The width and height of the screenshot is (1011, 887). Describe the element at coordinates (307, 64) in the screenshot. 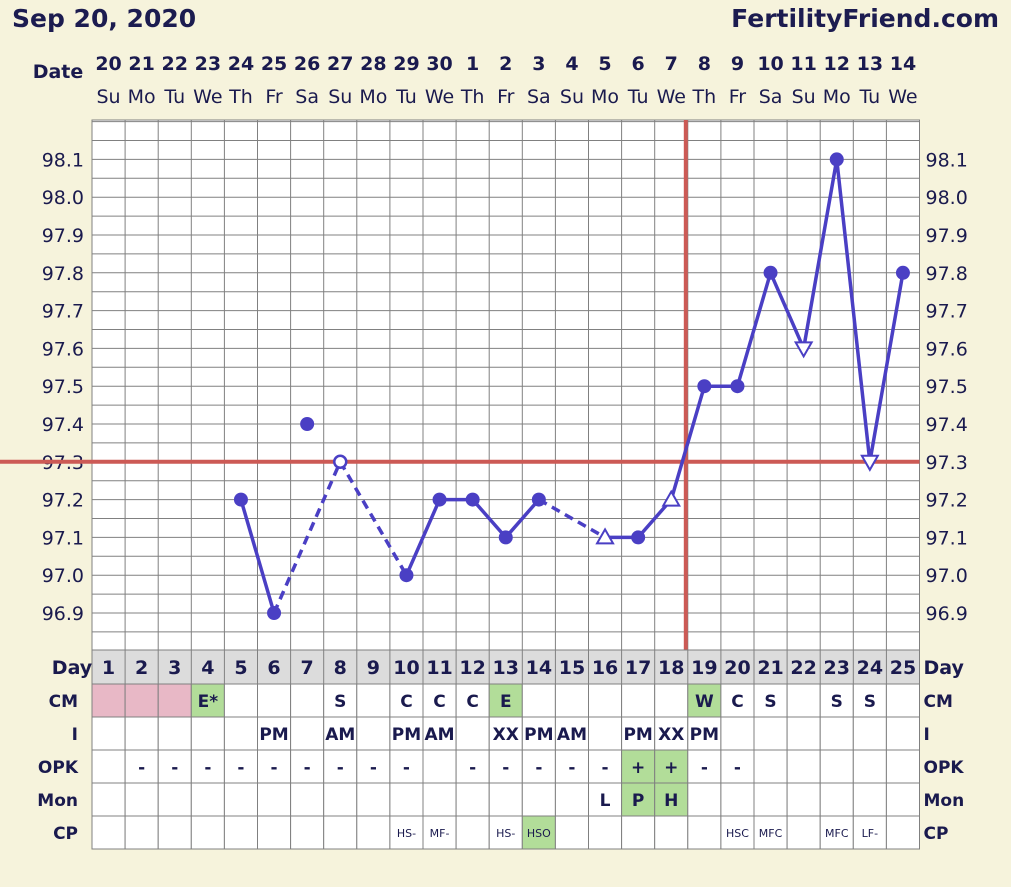

I see `date-tick: 26` at that location.